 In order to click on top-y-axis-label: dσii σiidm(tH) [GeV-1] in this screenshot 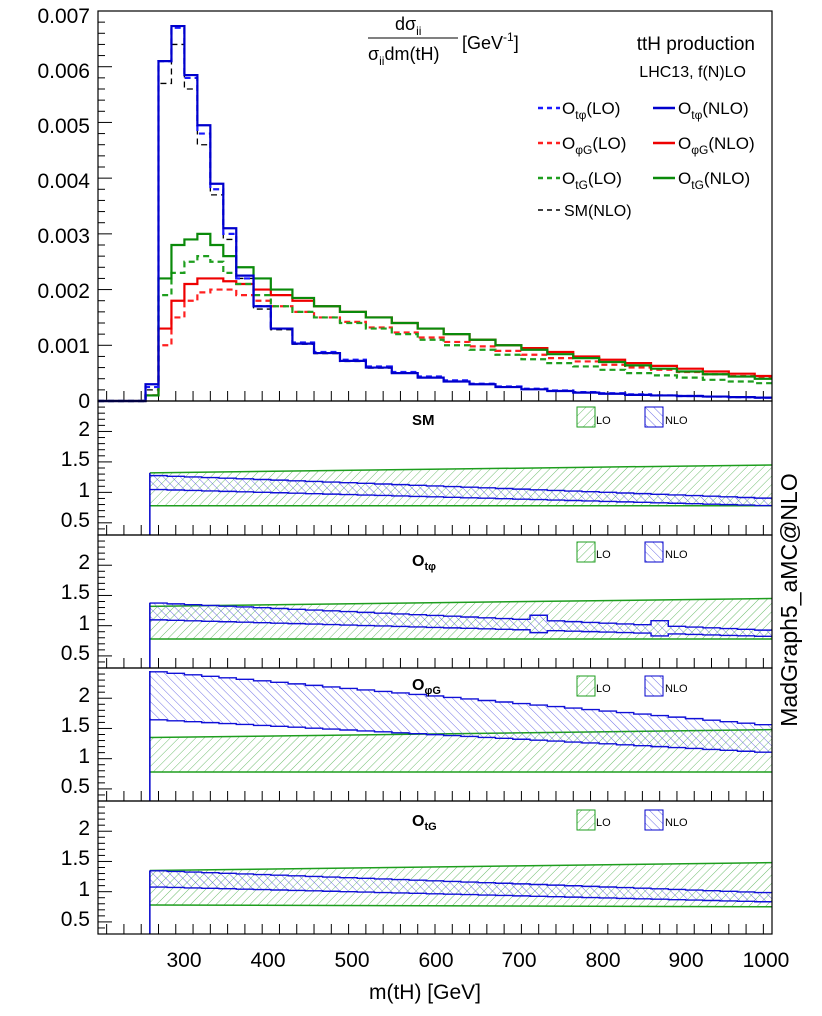, I will do `click(443, 41)`.